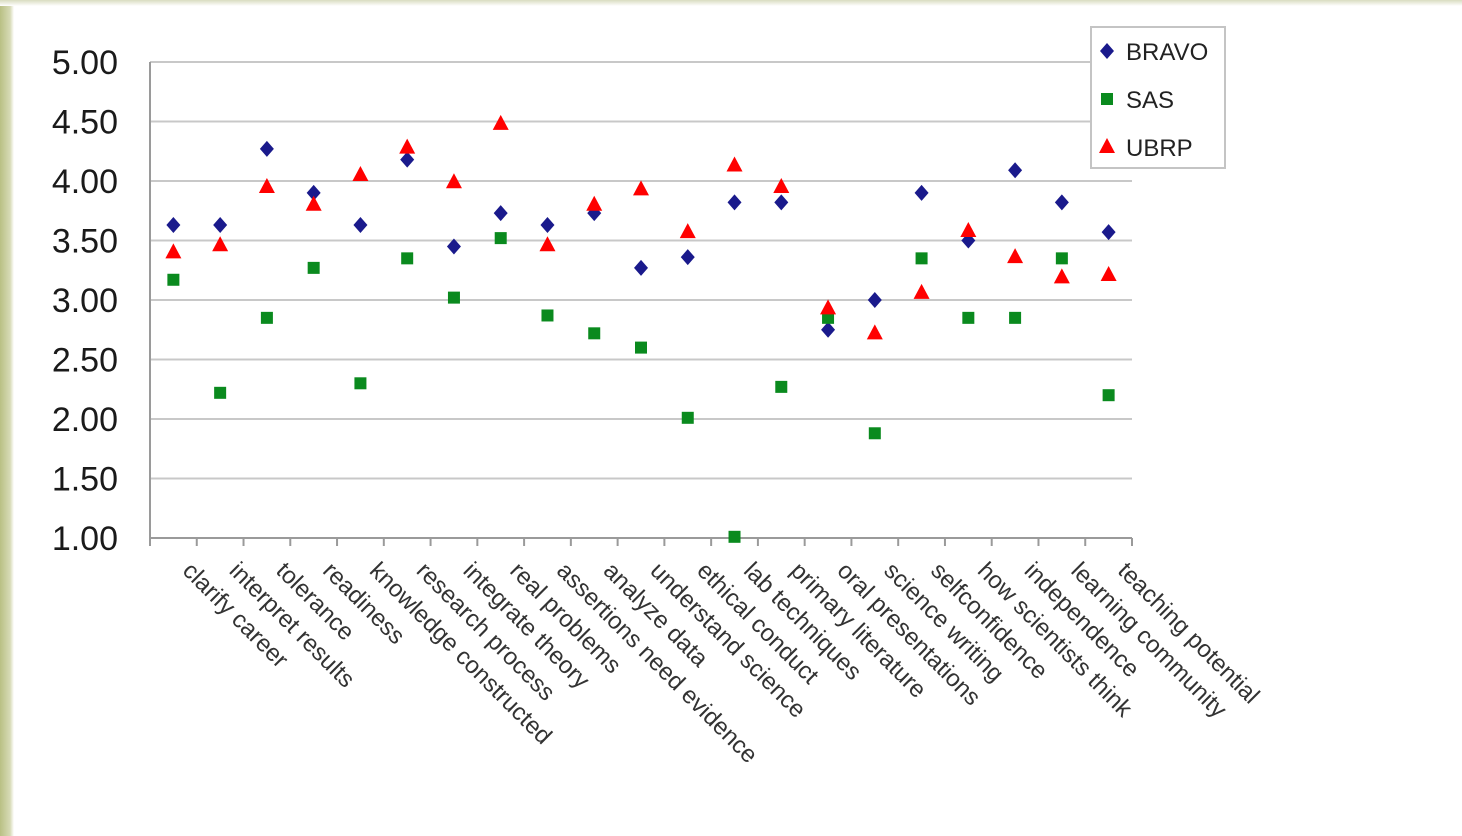  What do you see at coordinates (85, 242) in the screenshot?
I see `y-tick-label: 3.50` at bounding box center [85, 242].